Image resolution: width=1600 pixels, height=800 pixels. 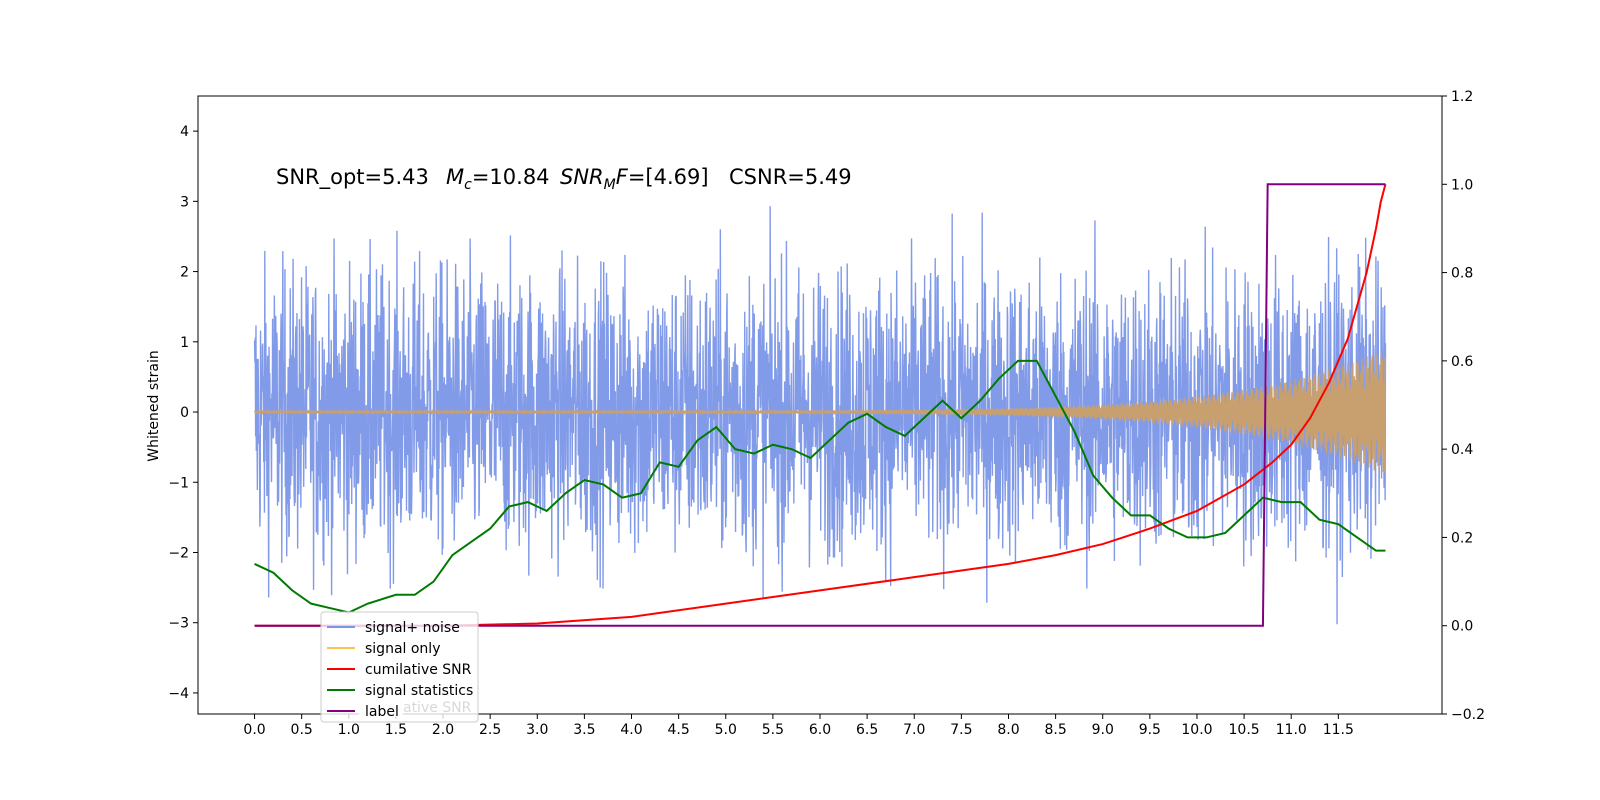 What do you see at coordinates (184, 343) in the screenshot?
I see `y-tick-label: 1` at bounding box center [184, 343].